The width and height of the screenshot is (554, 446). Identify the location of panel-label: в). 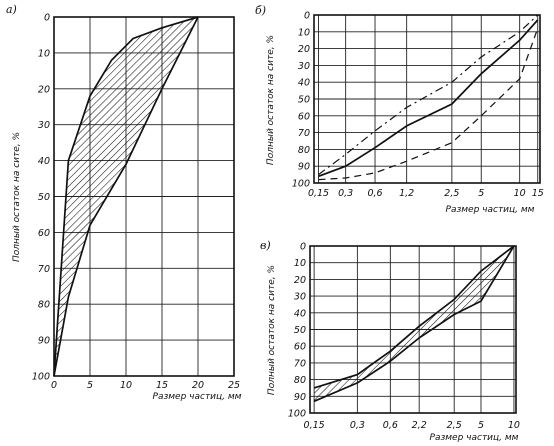
(265, 245).